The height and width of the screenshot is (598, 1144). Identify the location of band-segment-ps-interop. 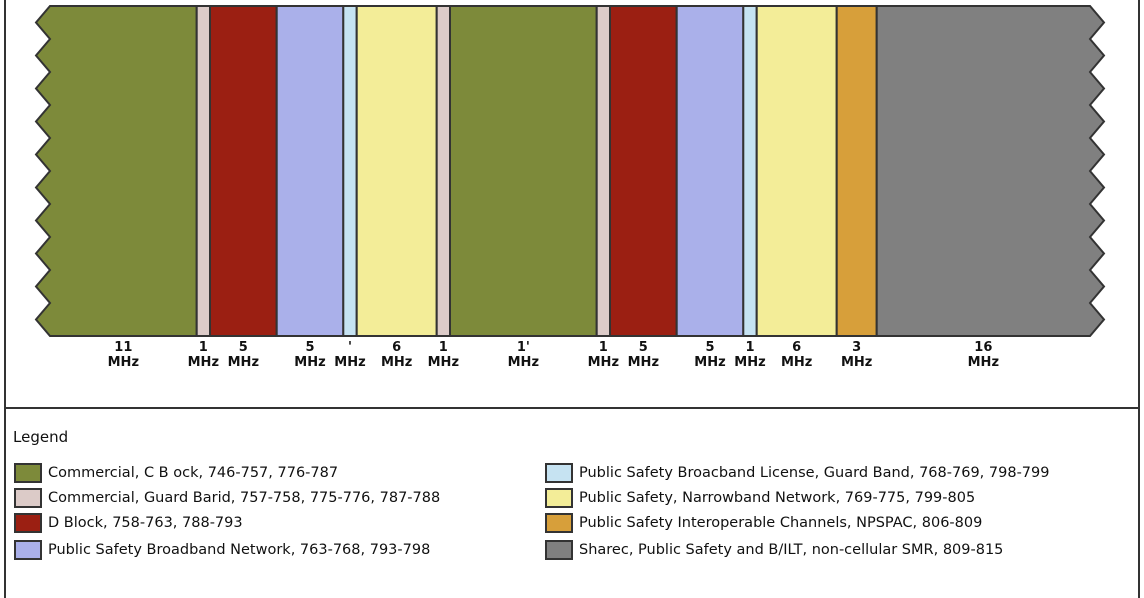
(857, 171).